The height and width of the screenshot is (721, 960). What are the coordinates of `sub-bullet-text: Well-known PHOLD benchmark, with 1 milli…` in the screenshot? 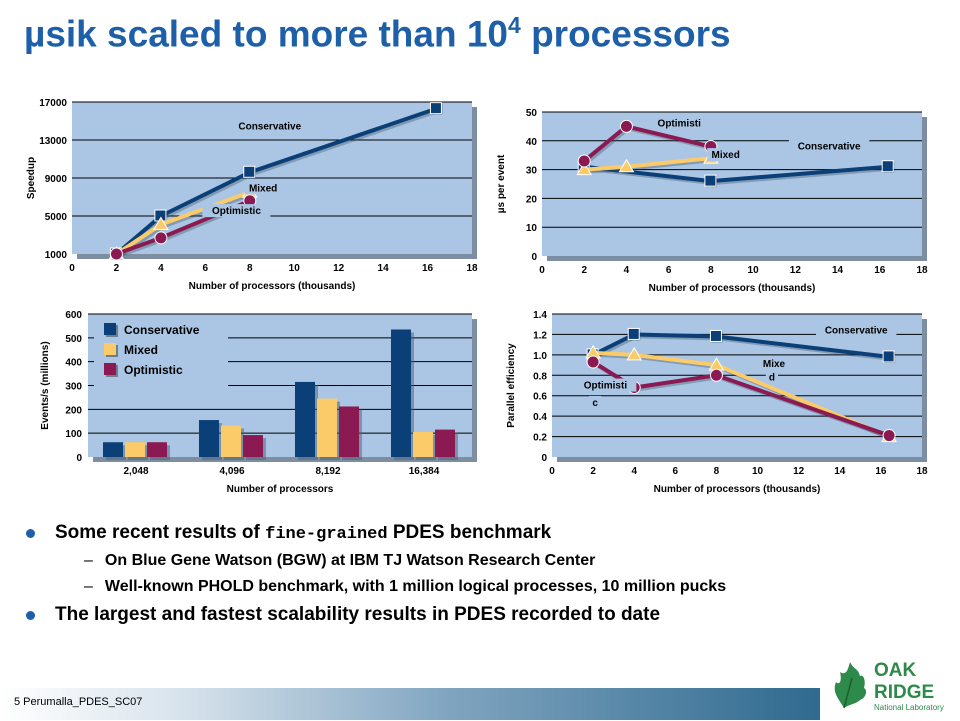 It's located at (415, 586).